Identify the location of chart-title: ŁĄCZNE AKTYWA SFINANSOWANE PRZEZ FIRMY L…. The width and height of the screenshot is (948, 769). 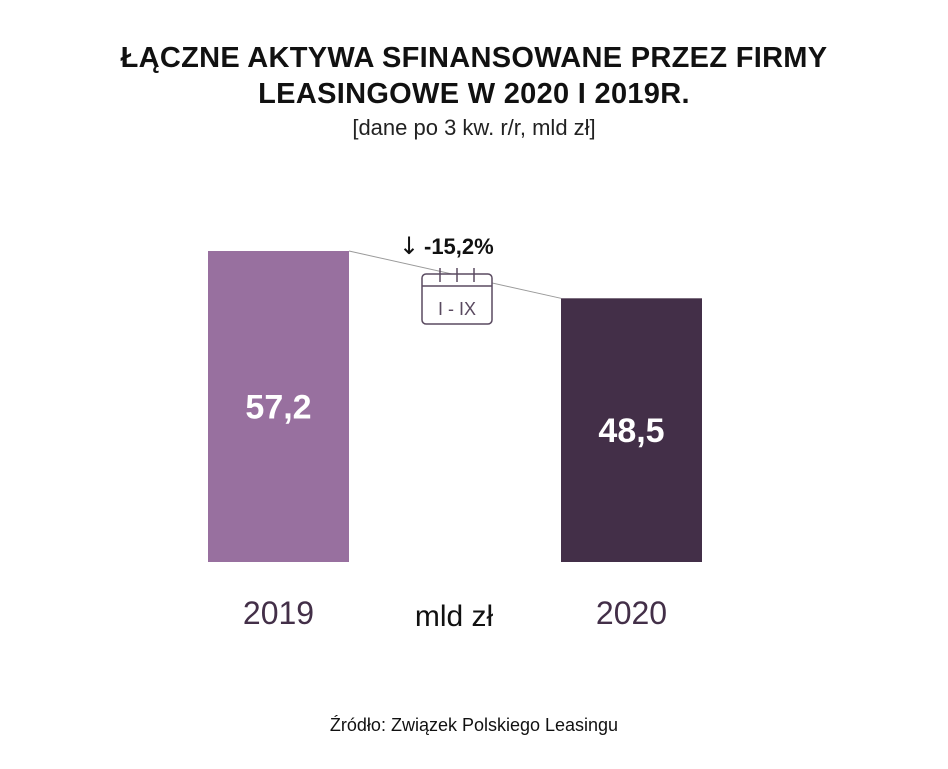
(474, 76).